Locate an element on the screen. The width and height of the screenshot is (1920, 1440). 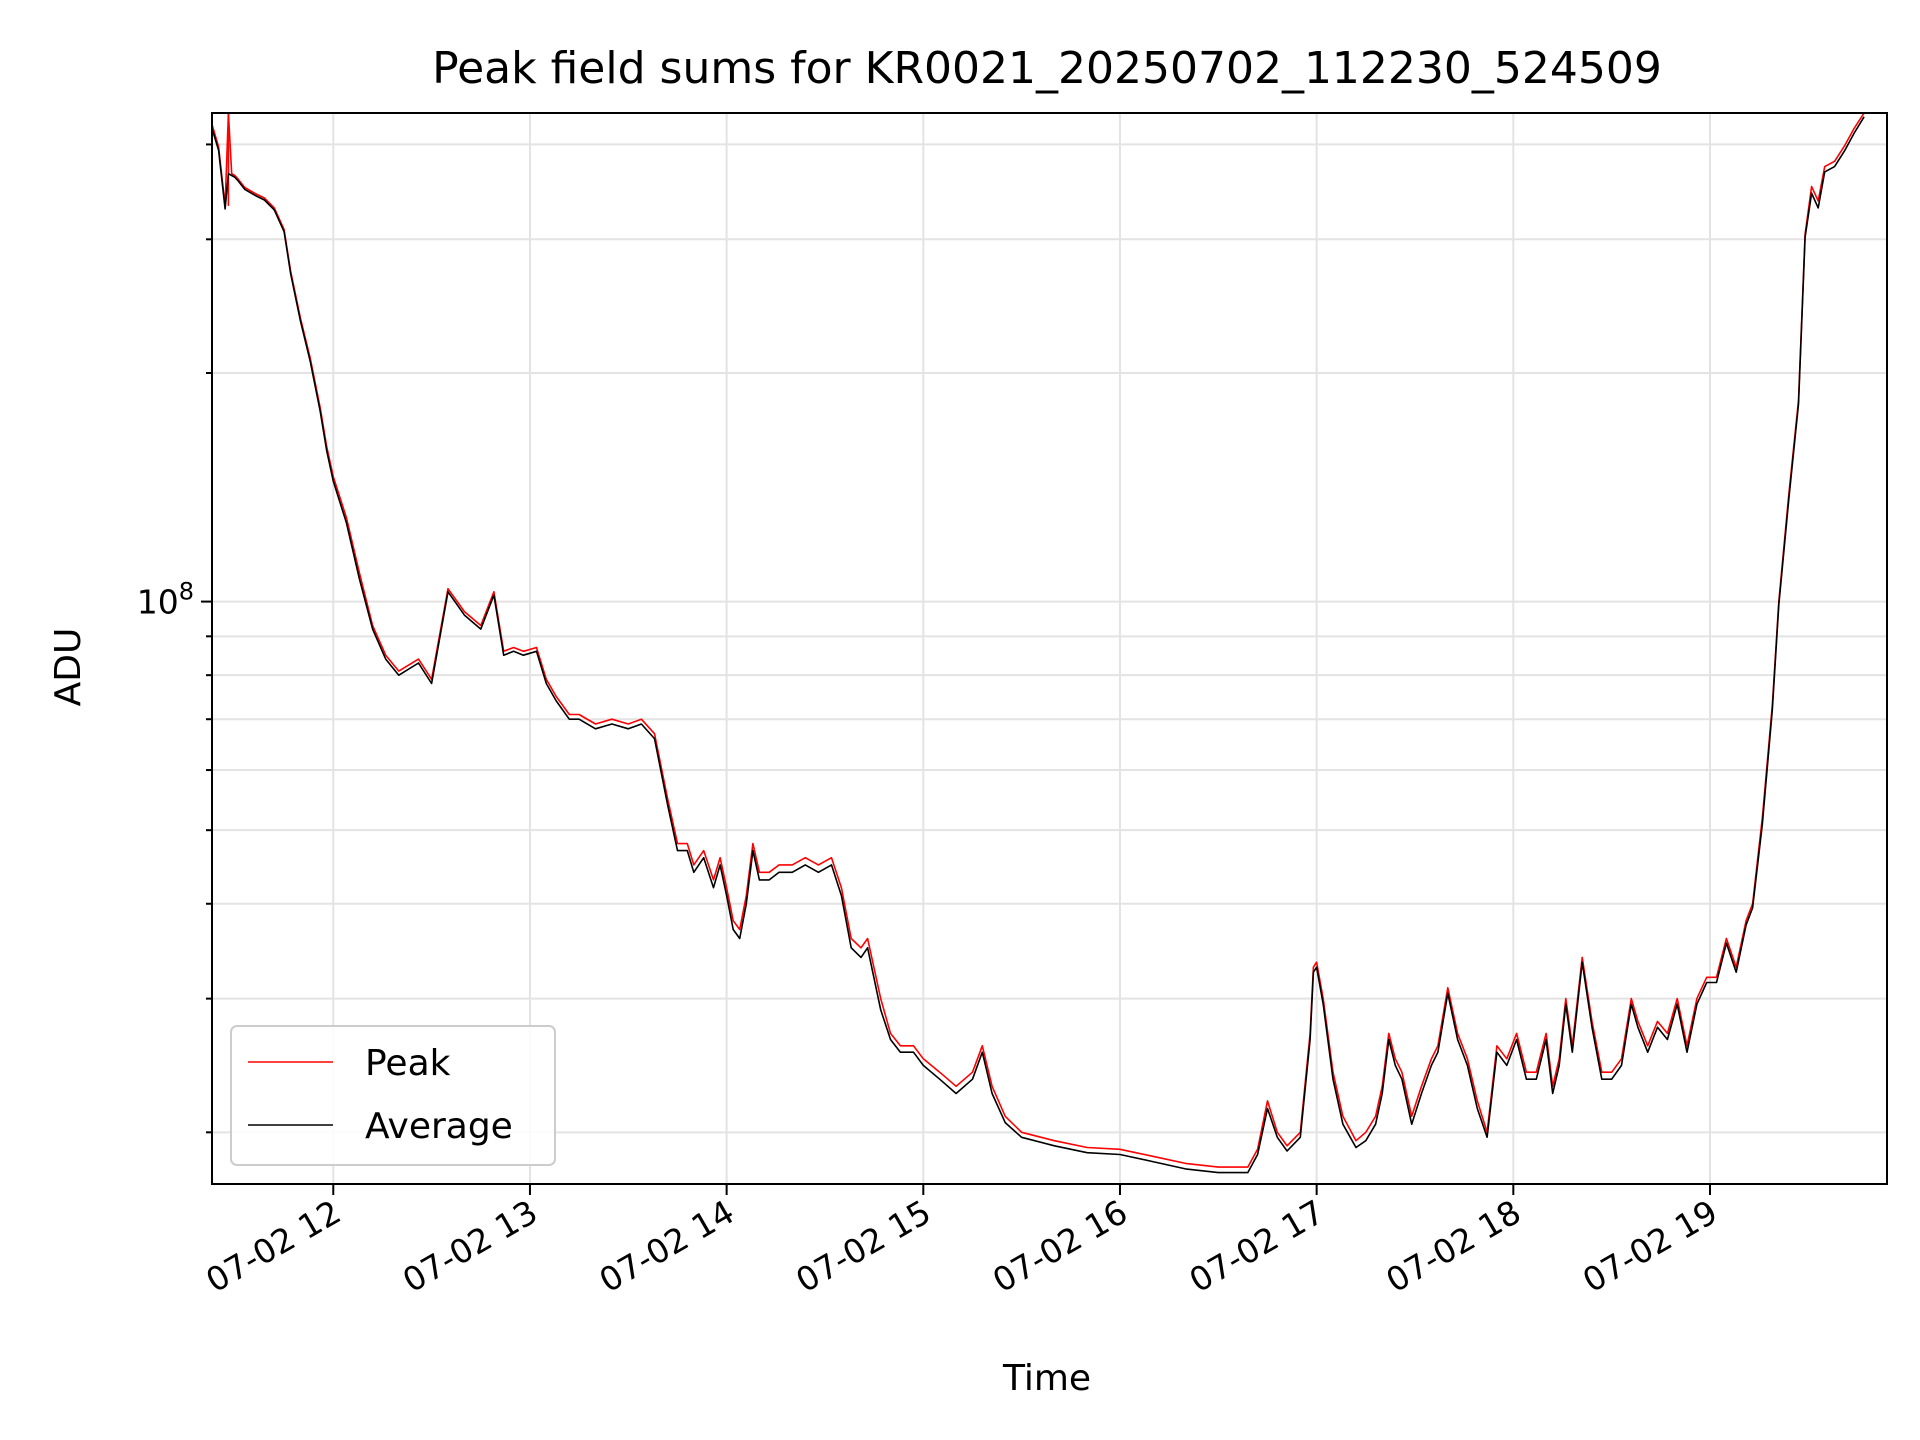
legend: Peak Average is located at coordinates (393, 1095).